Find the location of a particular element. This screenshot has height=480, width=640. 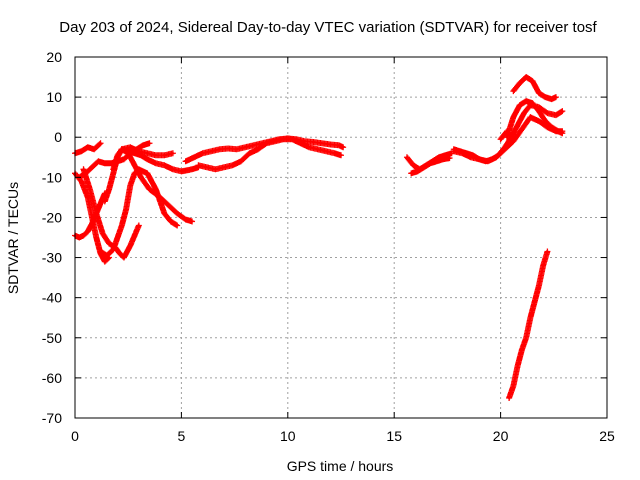

x-tick-label: 5 is located at coordinates (182, 436).